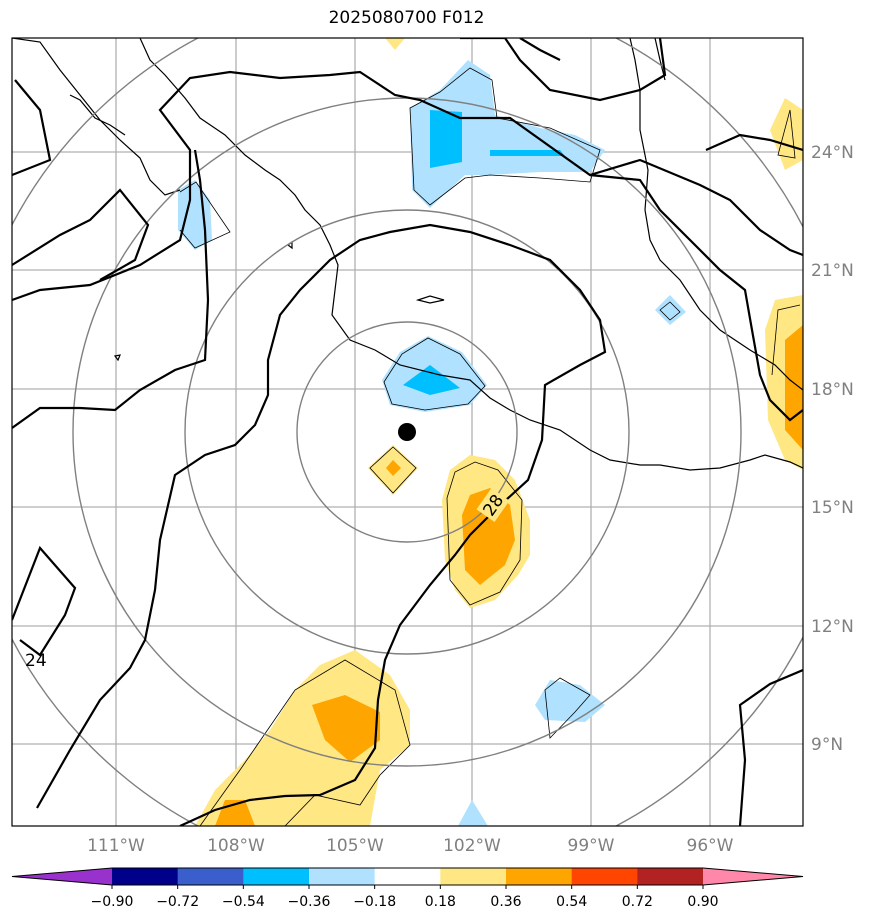 This screenshot has width=873, height=924. What do you see at coordinates (637, 902) in the screenshot?
I see `colorbar-tick-label: 0.72` at bounding box center [637, 902].